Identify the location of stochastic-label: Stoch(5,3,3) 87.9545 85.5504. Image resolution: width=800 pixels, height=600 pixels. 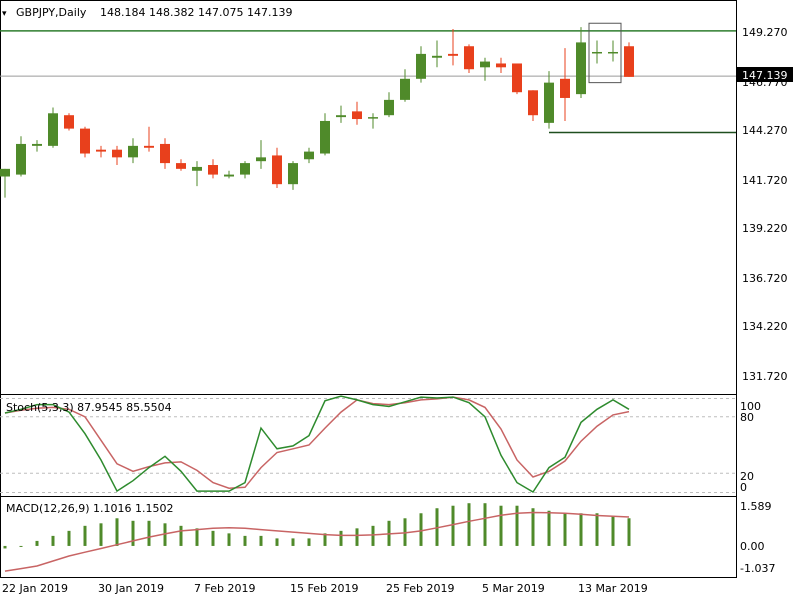
(89, 407).